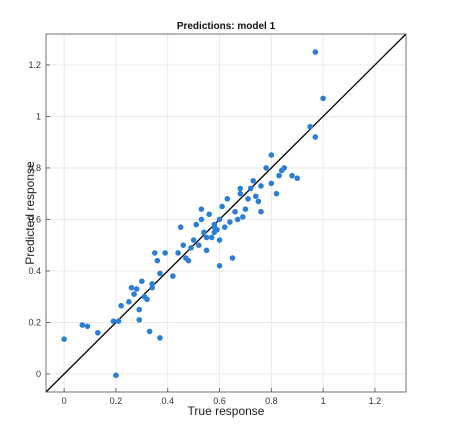  I want to click on y-tick-label: 0.8, so click(34, 168).